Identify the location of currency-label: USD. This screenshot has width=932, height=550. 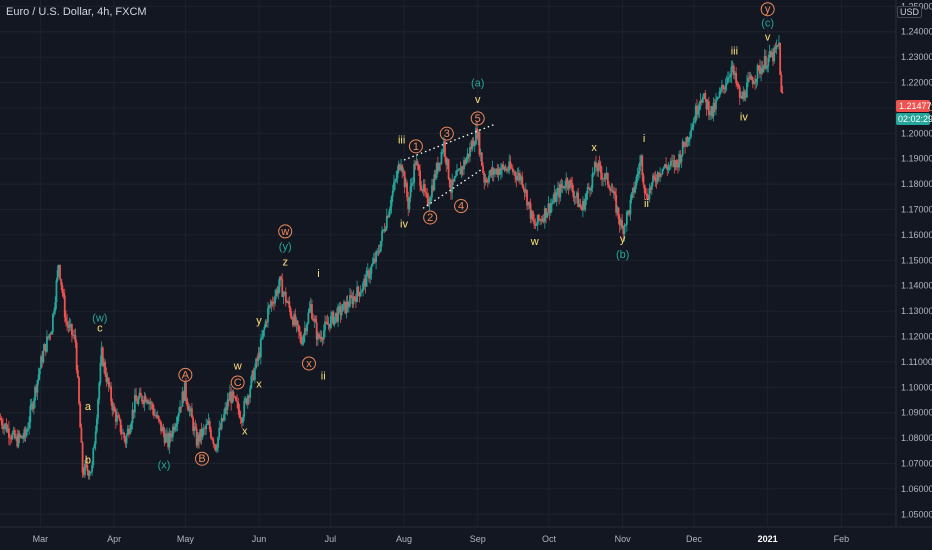
(909, 12).